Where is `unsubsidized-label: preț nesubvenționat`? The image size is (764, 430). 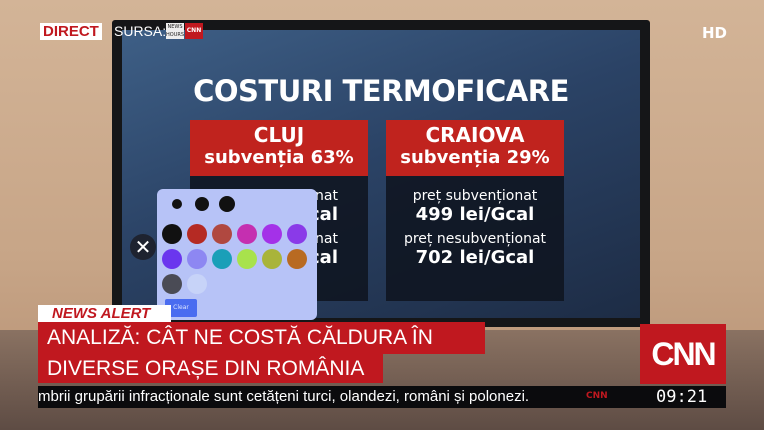
unsubsidized-label: preț nesubvenționat is located at coordinates (475, 239).